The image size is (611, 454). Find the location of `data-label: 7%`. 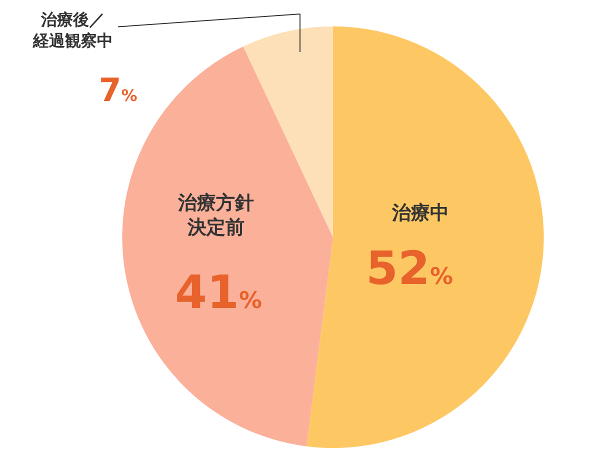

data-label: 7% is located at coordinates (118, 90).